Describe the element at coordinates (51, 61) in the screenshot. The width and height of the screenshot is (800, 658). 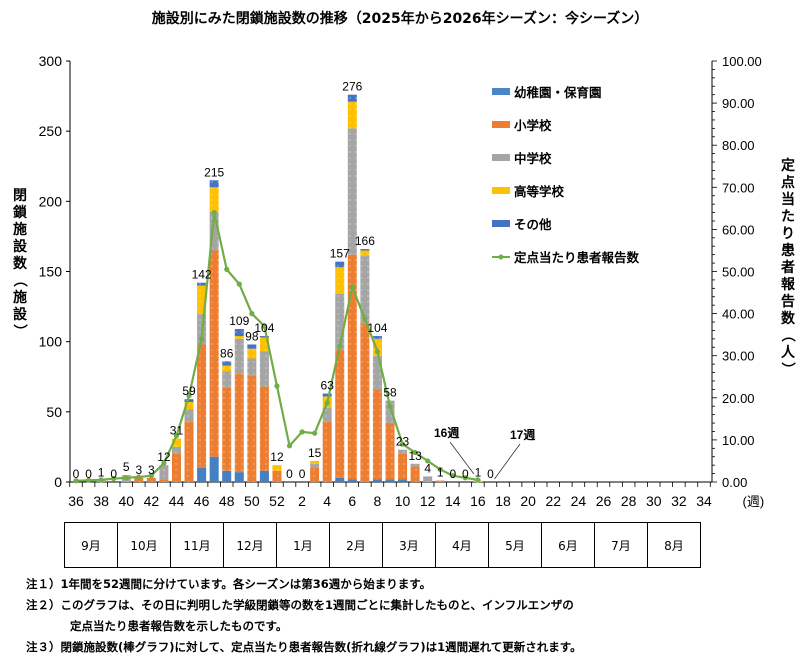
I see `y-tick-label: 300` at that location.